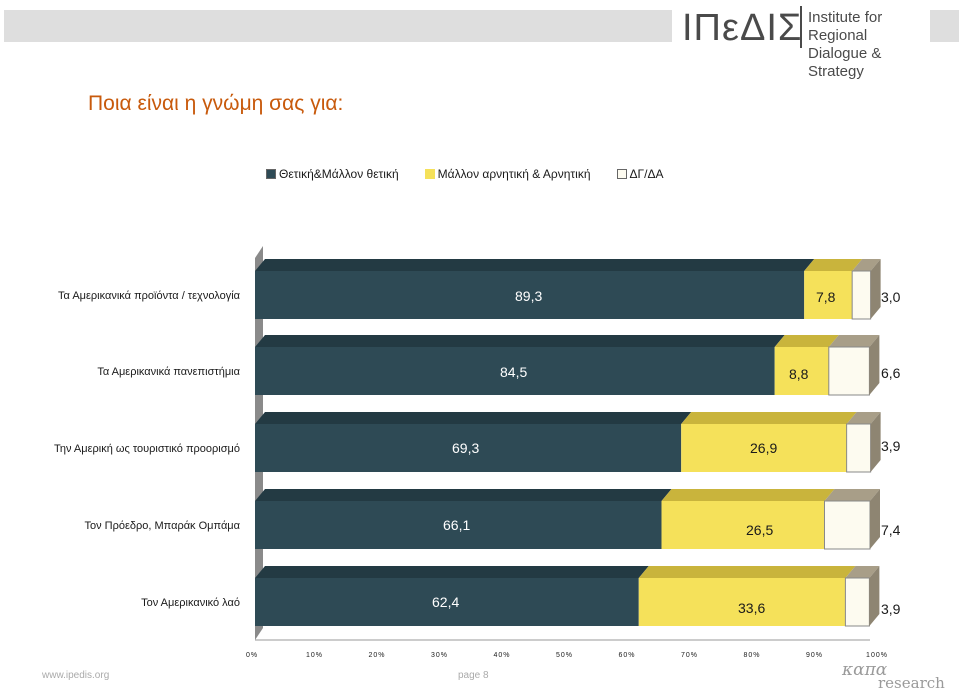 The width and height of the screenshot is (959, 692). What do you see at coordinates (751, 608) in the screenshot?
I see `data-label-1-4: 33,6` at bounding box center [751, 608].